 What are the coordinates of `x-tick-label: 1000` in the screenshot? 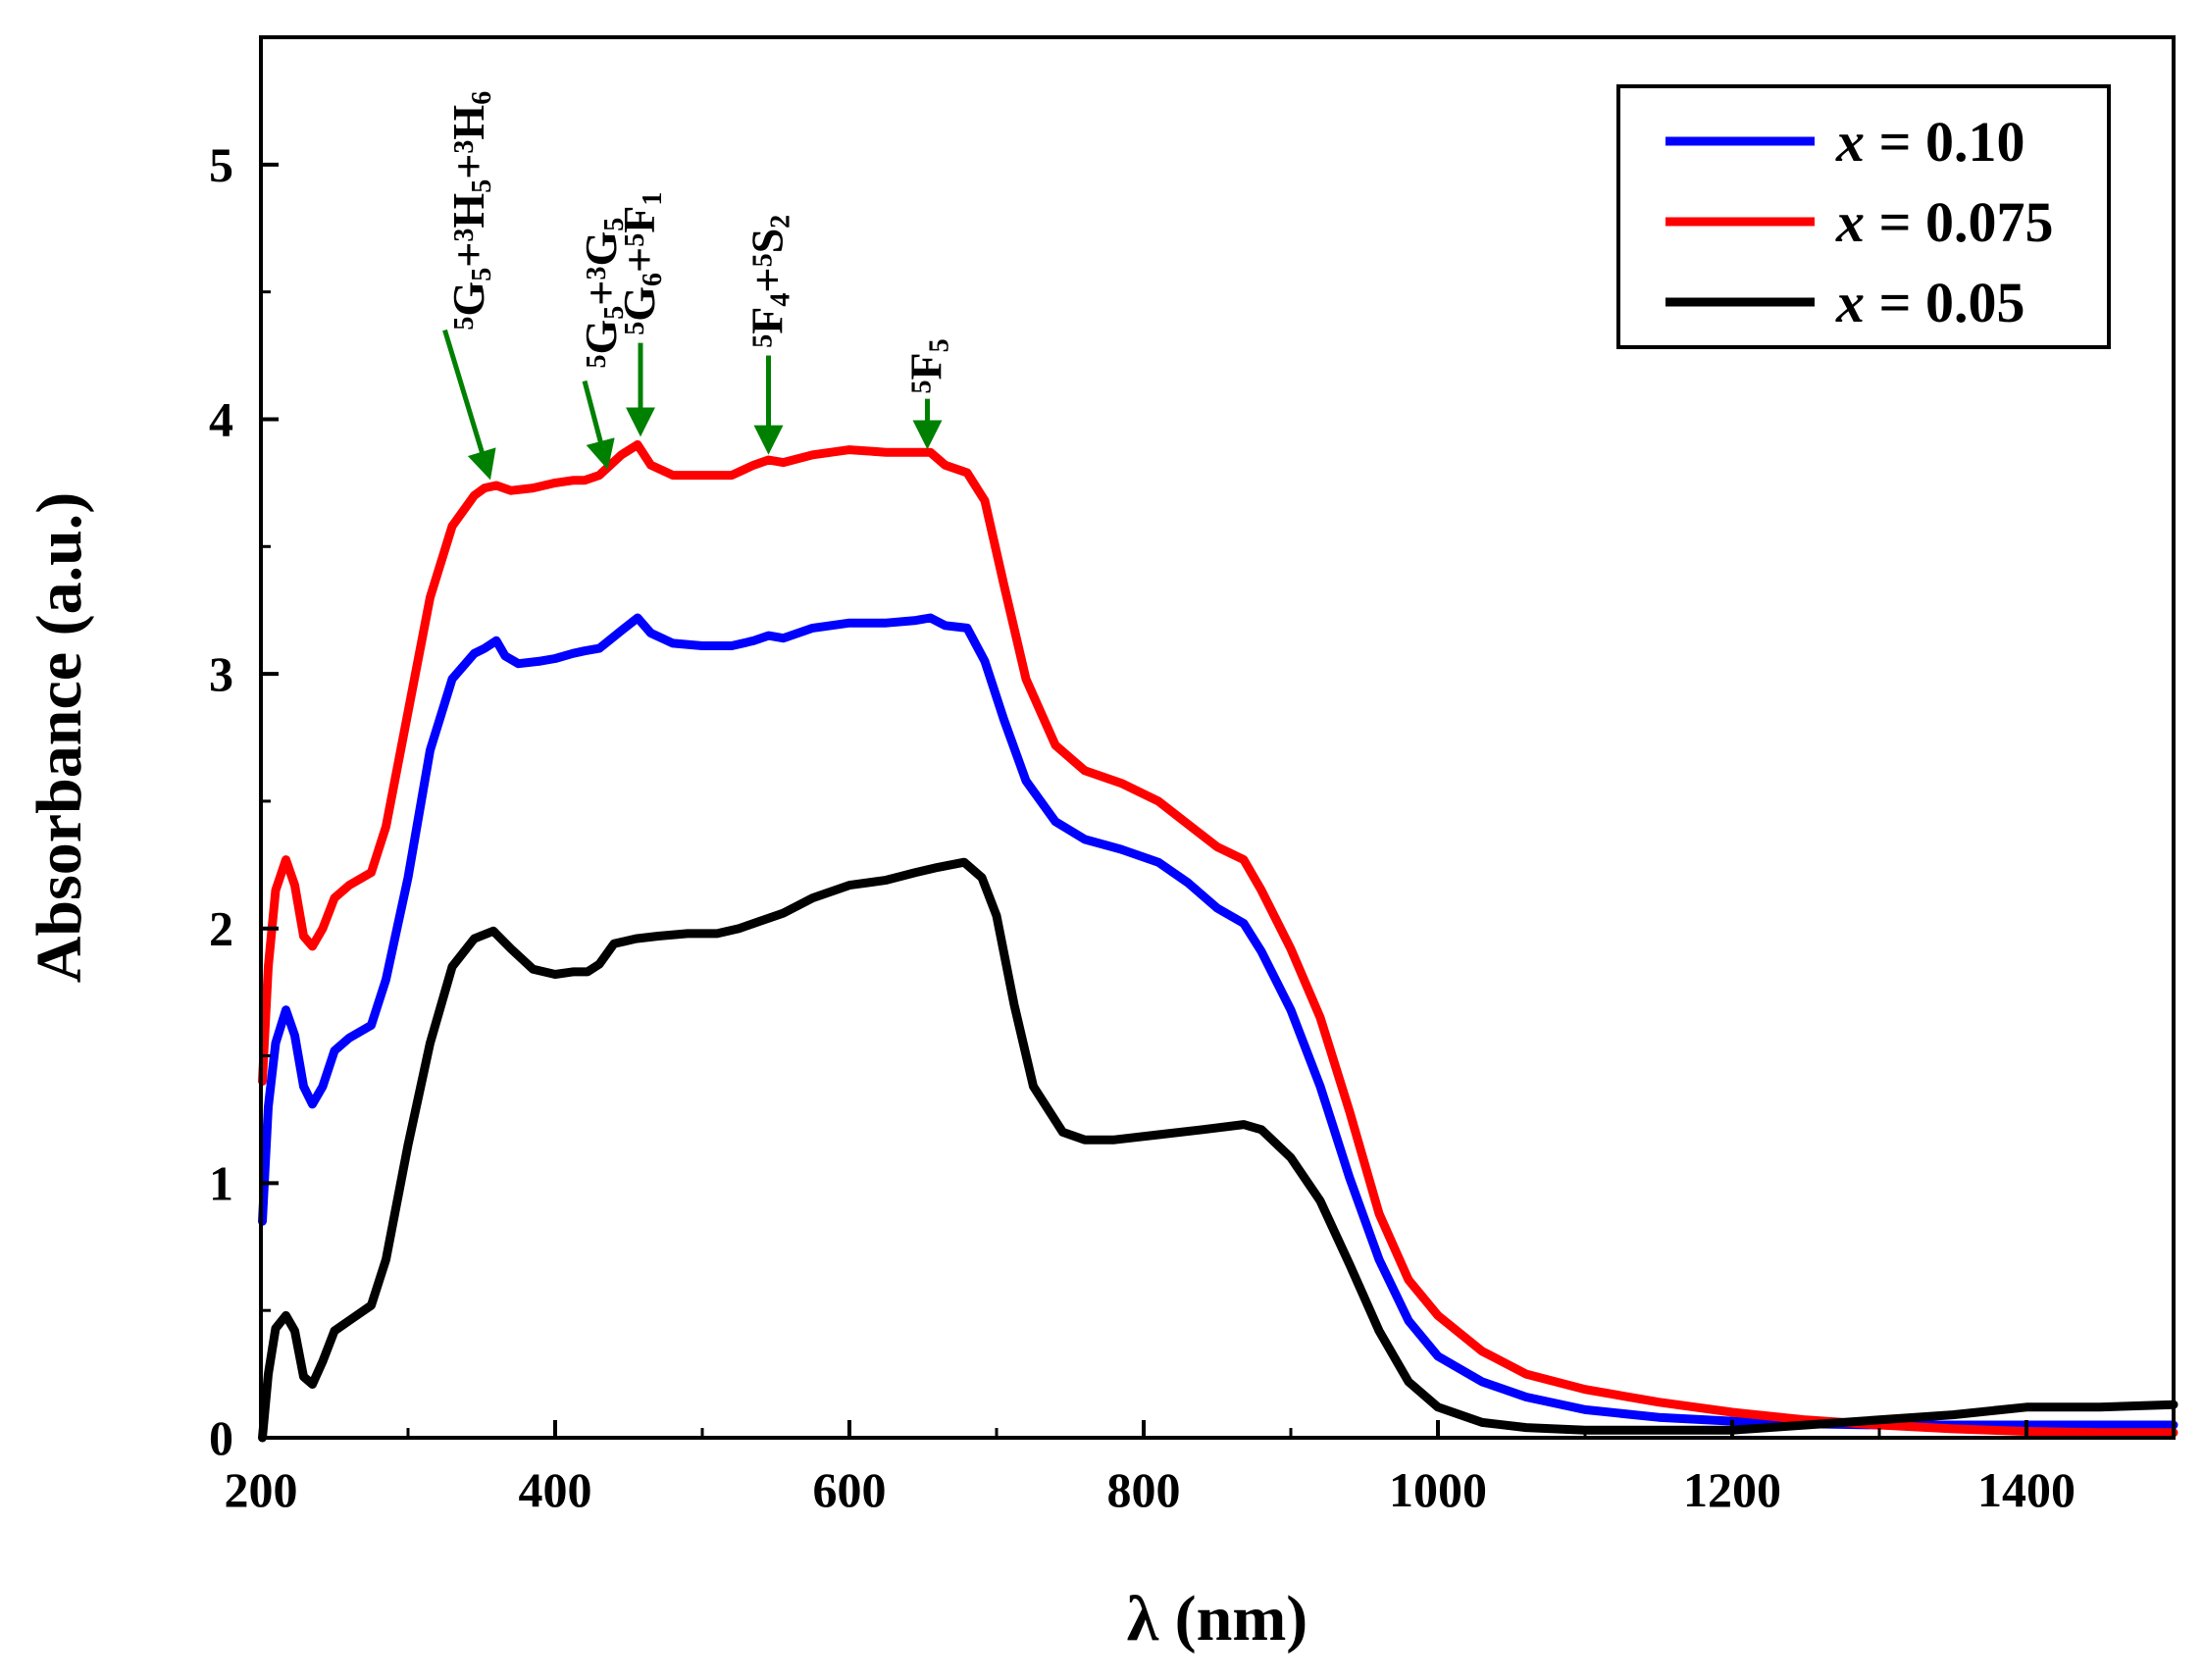 It's located at (1438, 1489).